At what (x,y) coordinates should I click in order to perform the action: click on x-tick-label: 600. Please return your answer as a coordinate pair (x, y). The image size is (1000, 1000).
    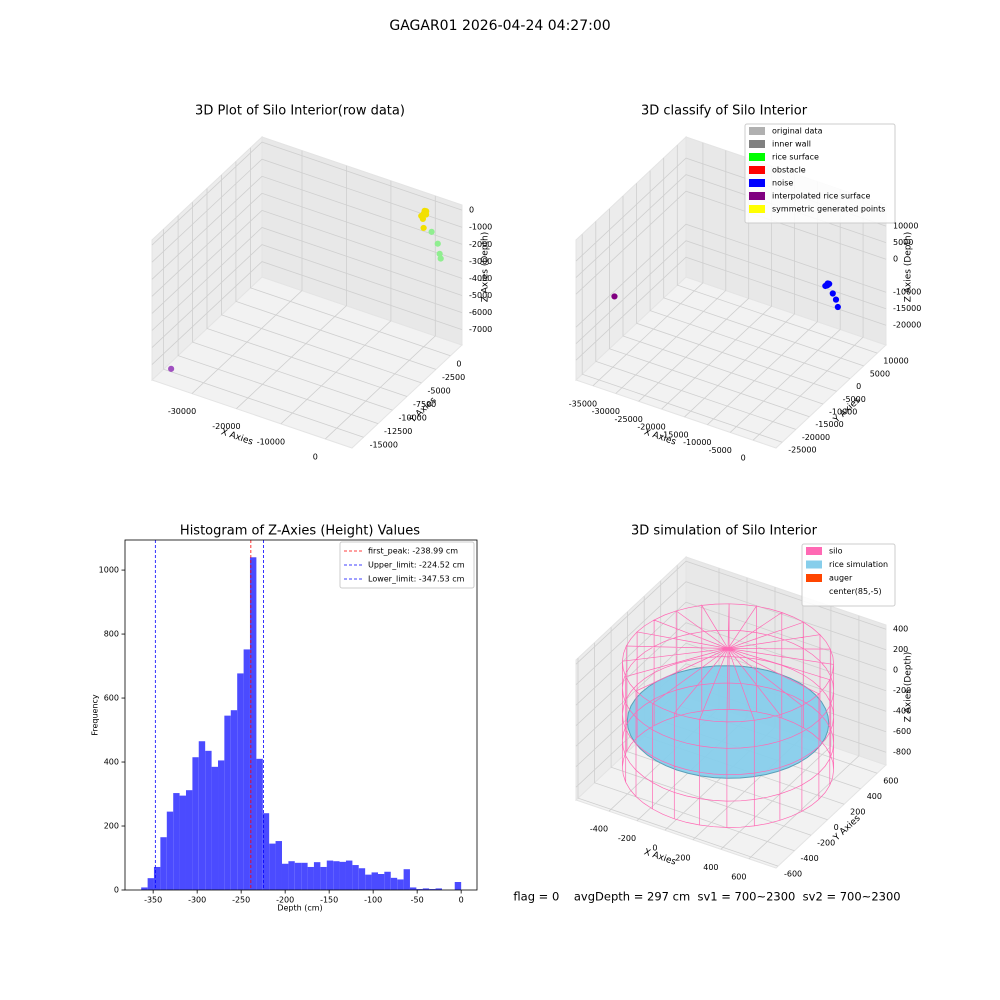
    Looking at the image, I should click on (738, 876).